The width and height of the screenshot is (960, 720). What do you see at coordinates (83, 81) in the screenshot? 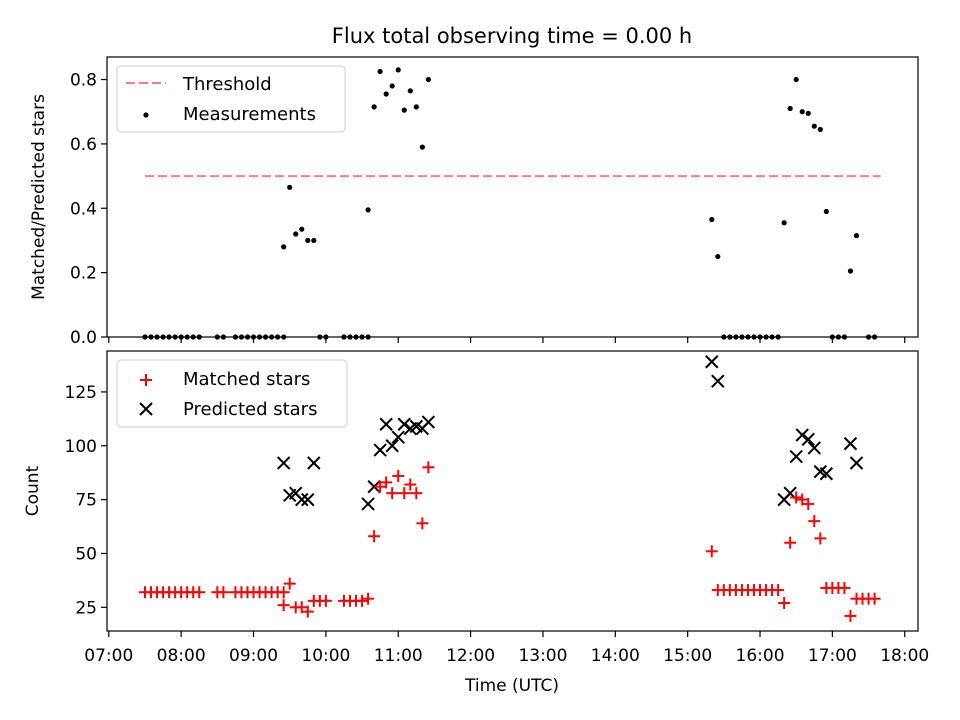
I see `y-tick-label: 0.8` at bounding box center [83, 81].